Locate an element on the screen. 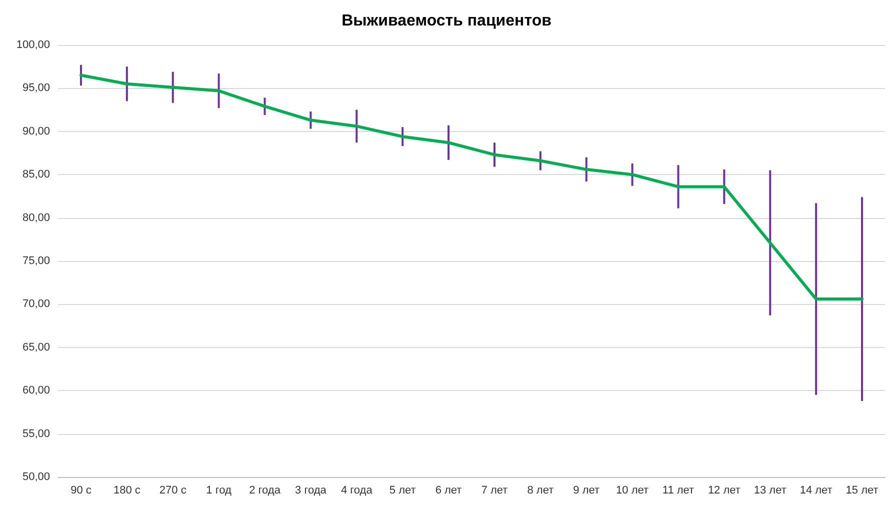  x-tick-label: 270 с is located at coordinates (173, 490).